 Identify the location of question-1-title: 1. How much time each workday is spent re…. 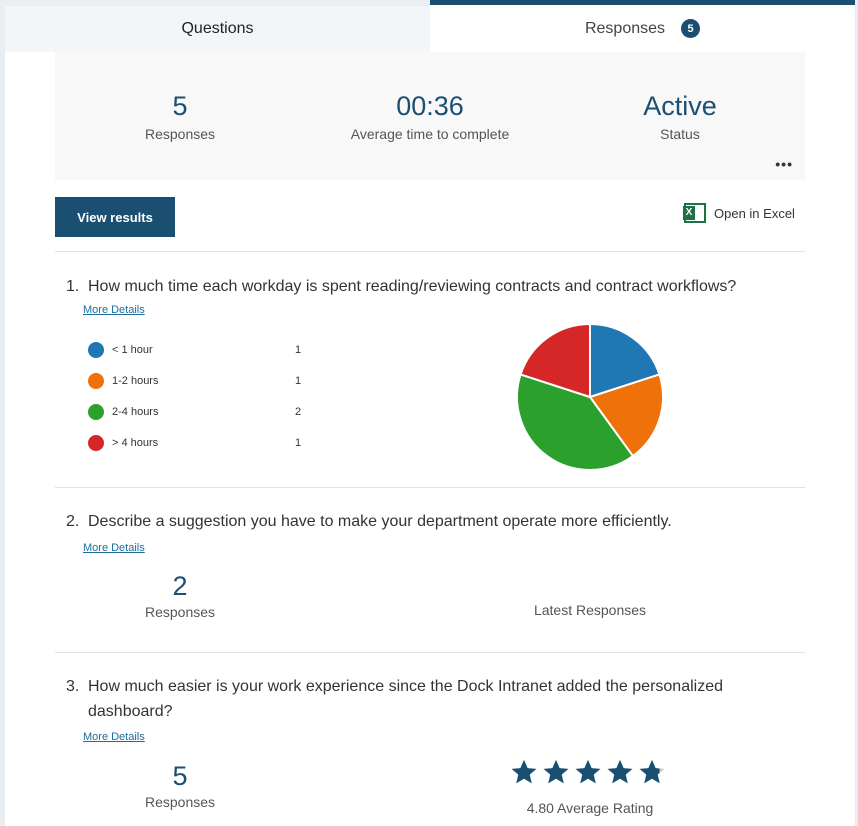
(401, 286).